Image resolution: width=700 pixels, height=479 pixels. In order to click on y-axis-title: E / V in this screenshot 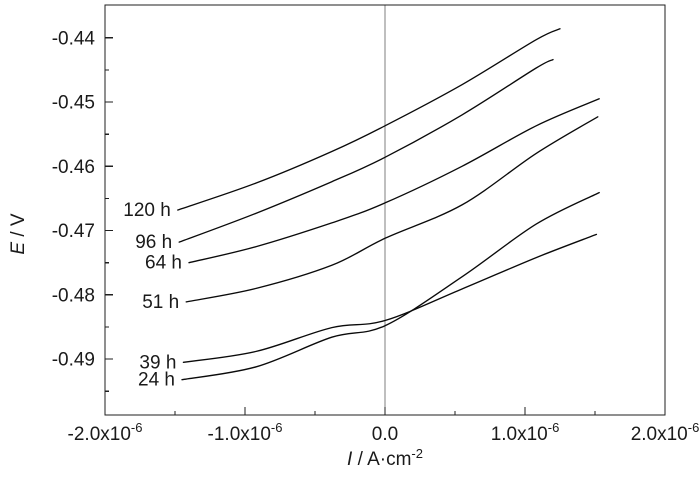, I will do `click(19, 233)`.